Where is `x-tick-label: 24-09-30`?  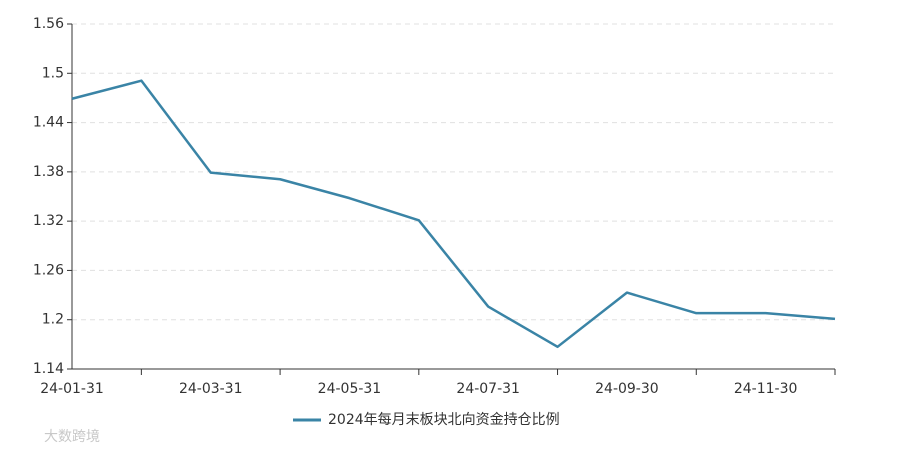 x-tick-label: 24-09-30 is located at coordinates (627, 389).